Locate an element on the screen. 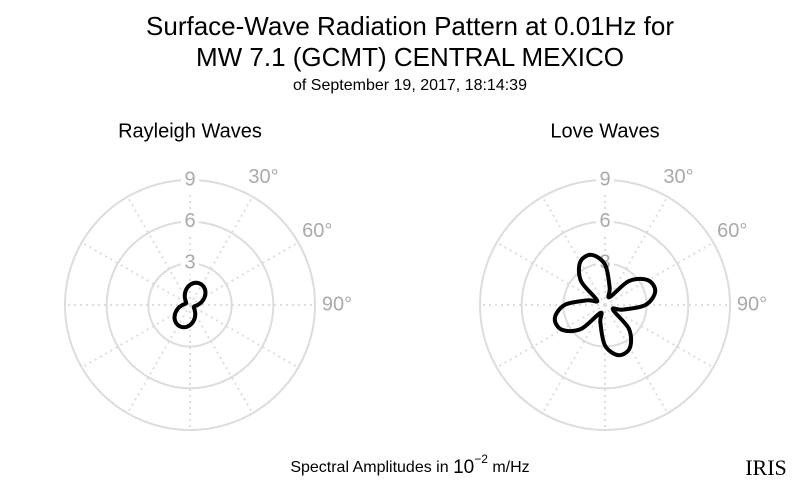 The width and height of the screenshot is (800, 496). subtitle: of September 19, 2017, 18:14:39 is located at coordinates (410, 85).